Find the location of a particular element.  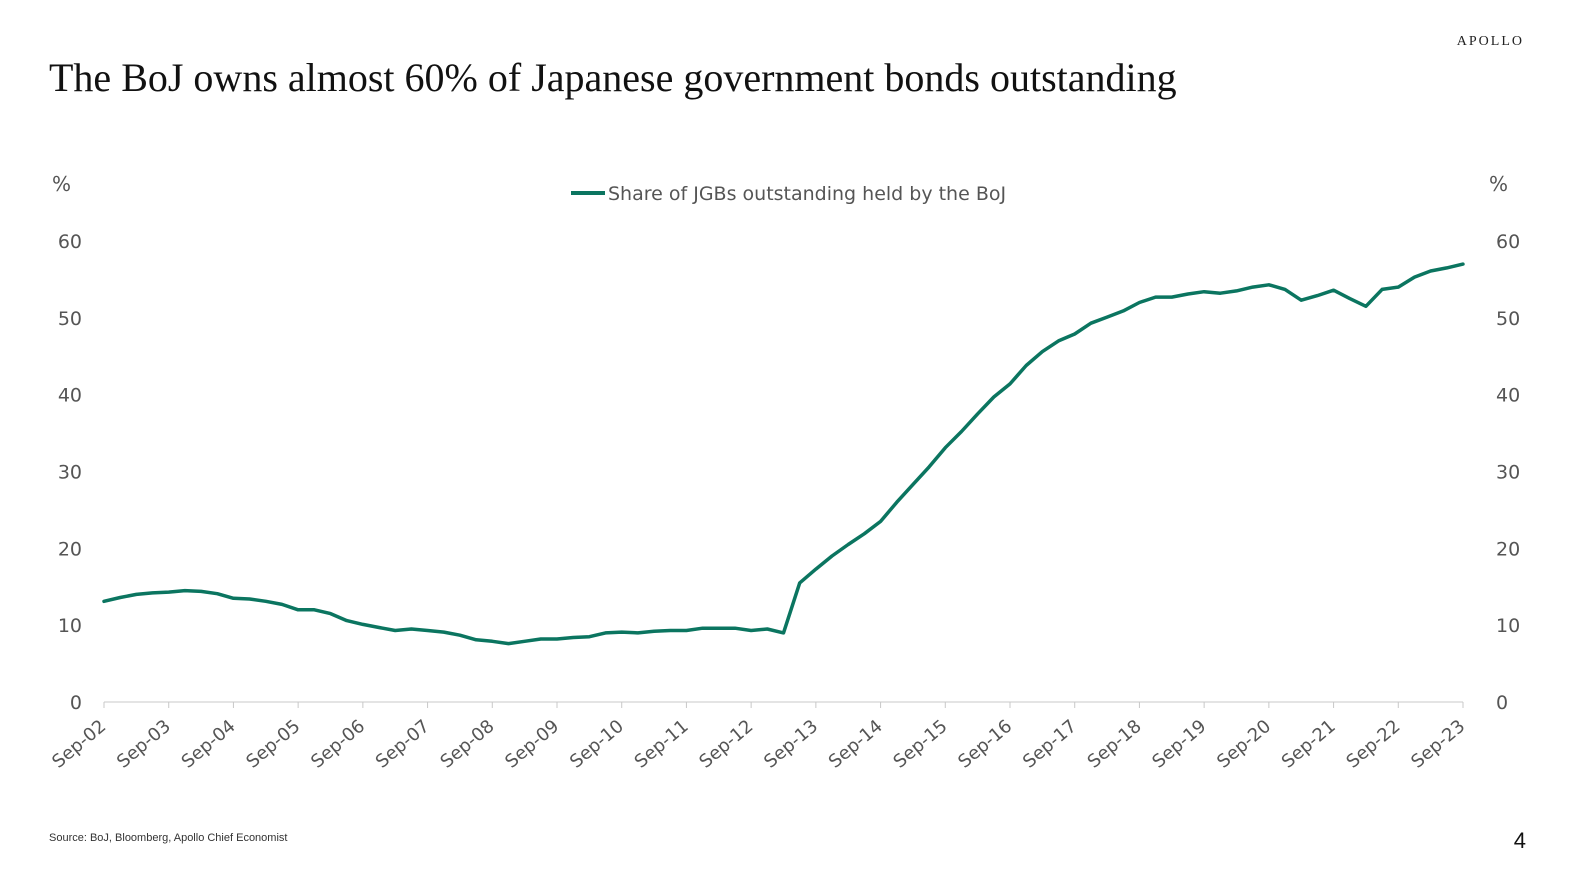

y-tick-label-right: 30 is located at coordinates (1508, 473).